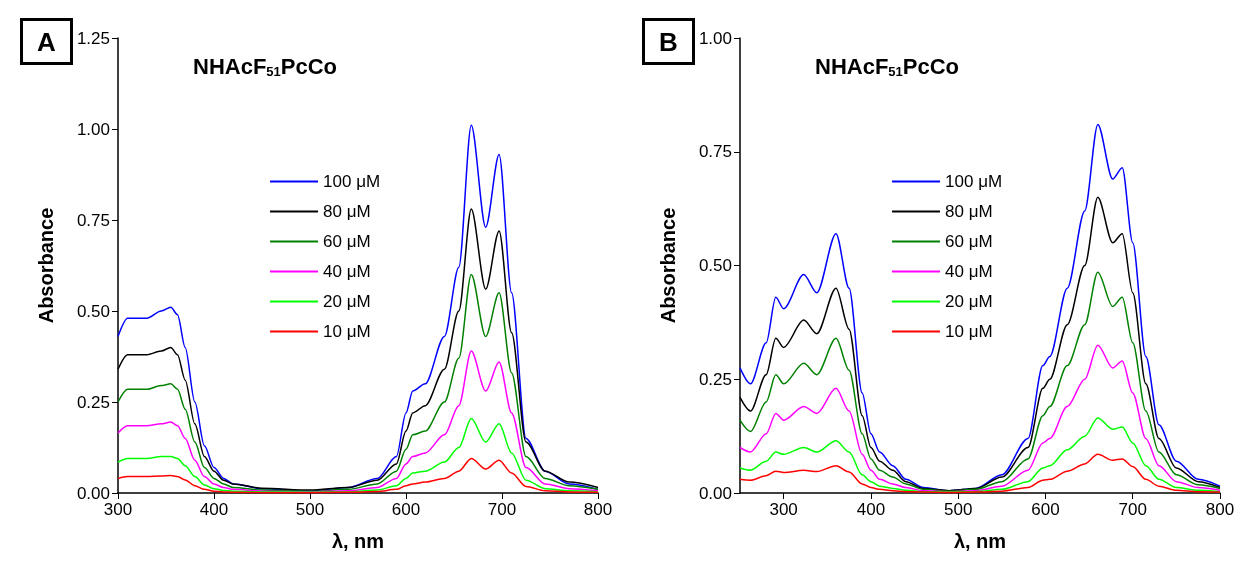 This screenshot has width=1252, height=571. Describe the element at coordinates (668, 41) in the screenshot. I see `text: B` at that location.